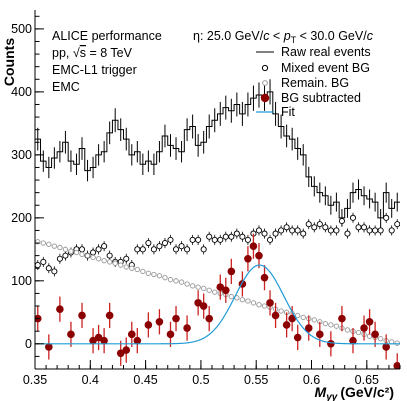 Image resolution: width=407 pixels, height=401 pixels. I want to click on range-c1: c, so click(266, 36).